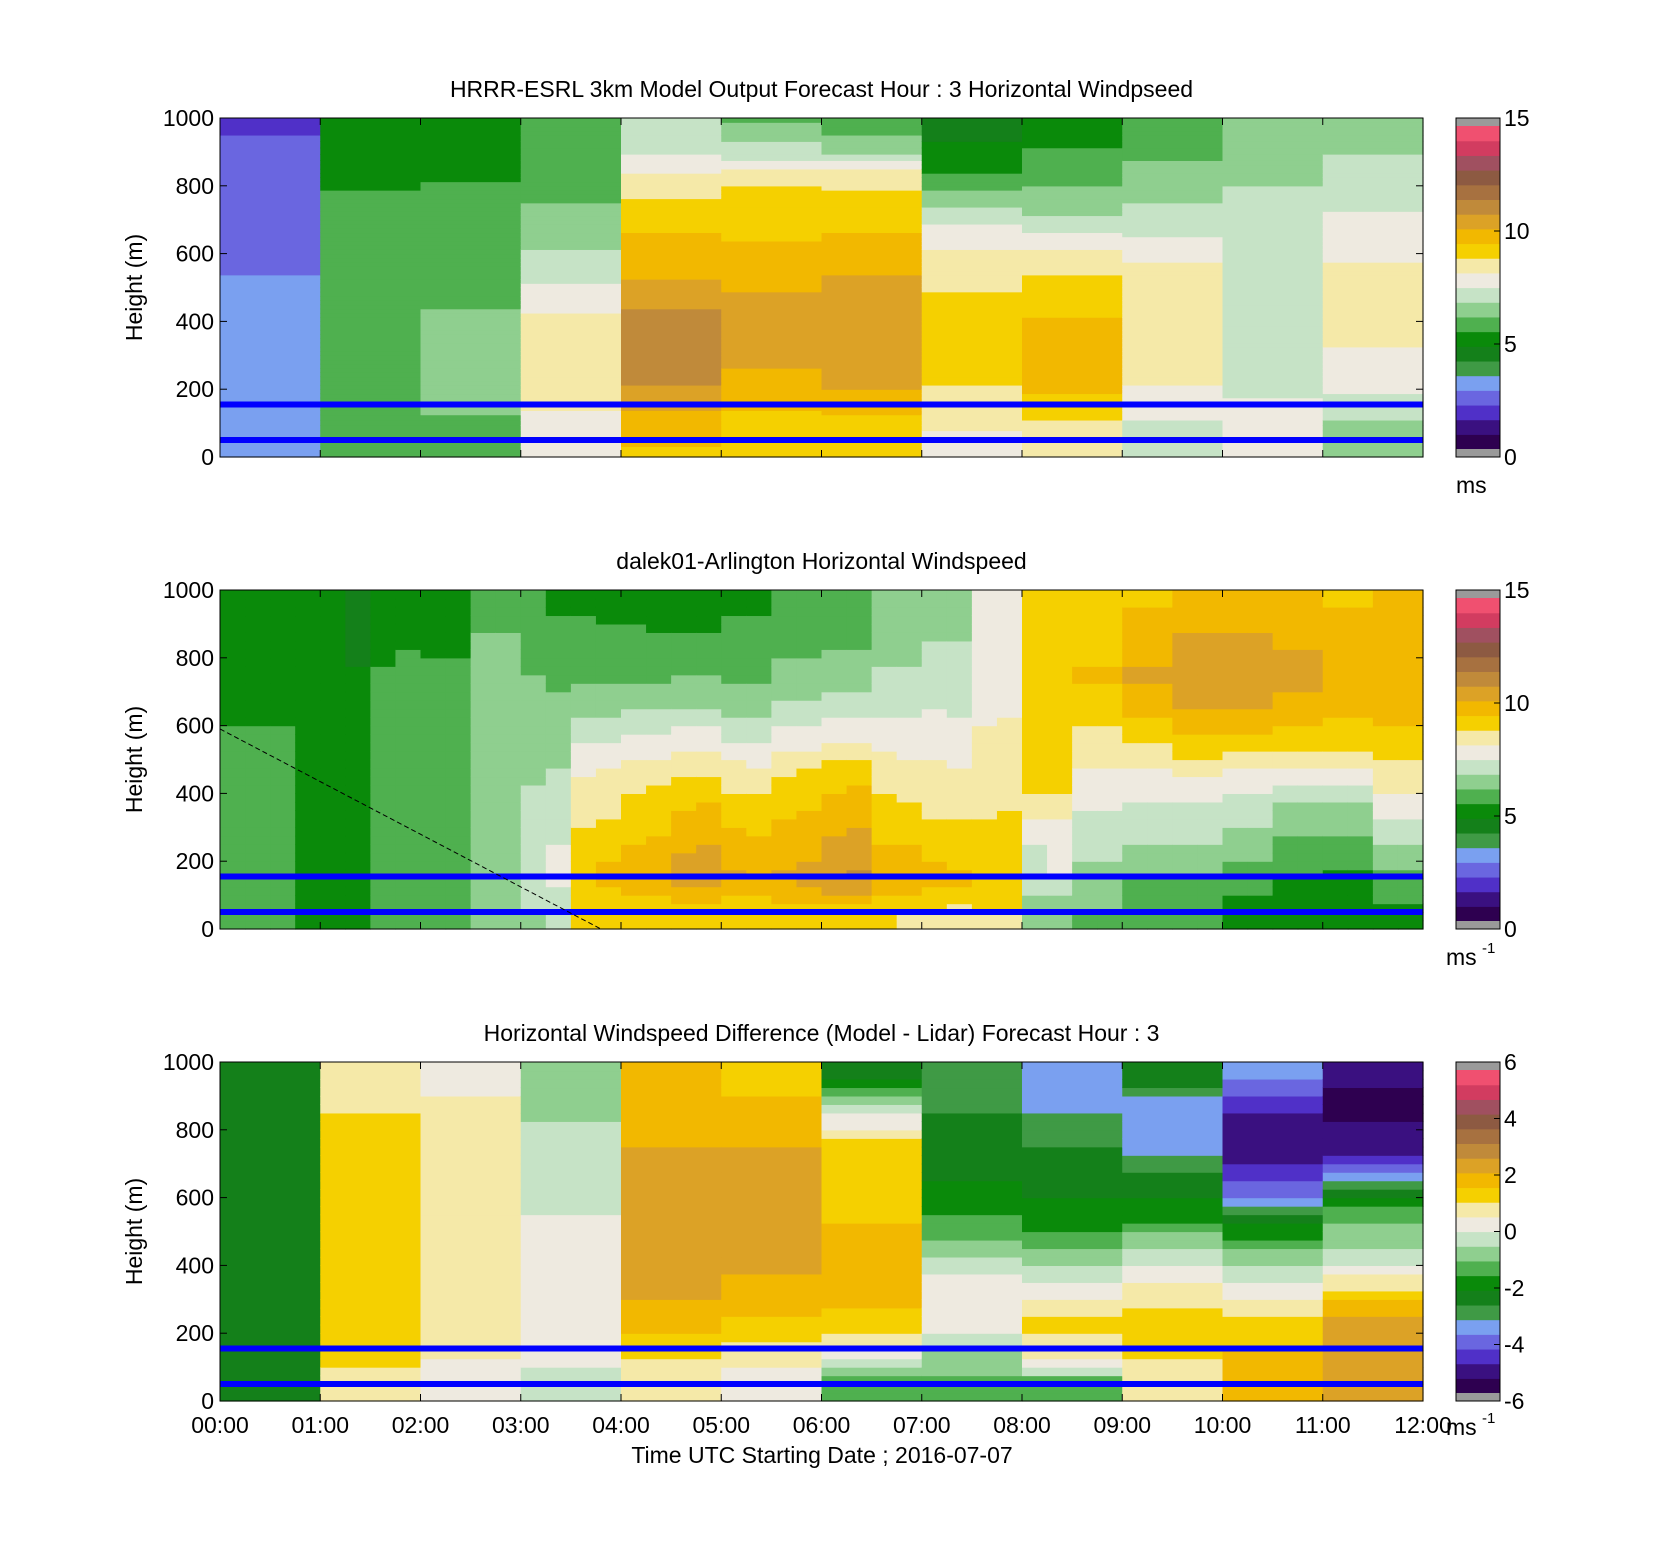  What do you see at coordinates (195, 254) in the screenshot?
I see `y-tick-label: 600` at bounding box center [195, 254].